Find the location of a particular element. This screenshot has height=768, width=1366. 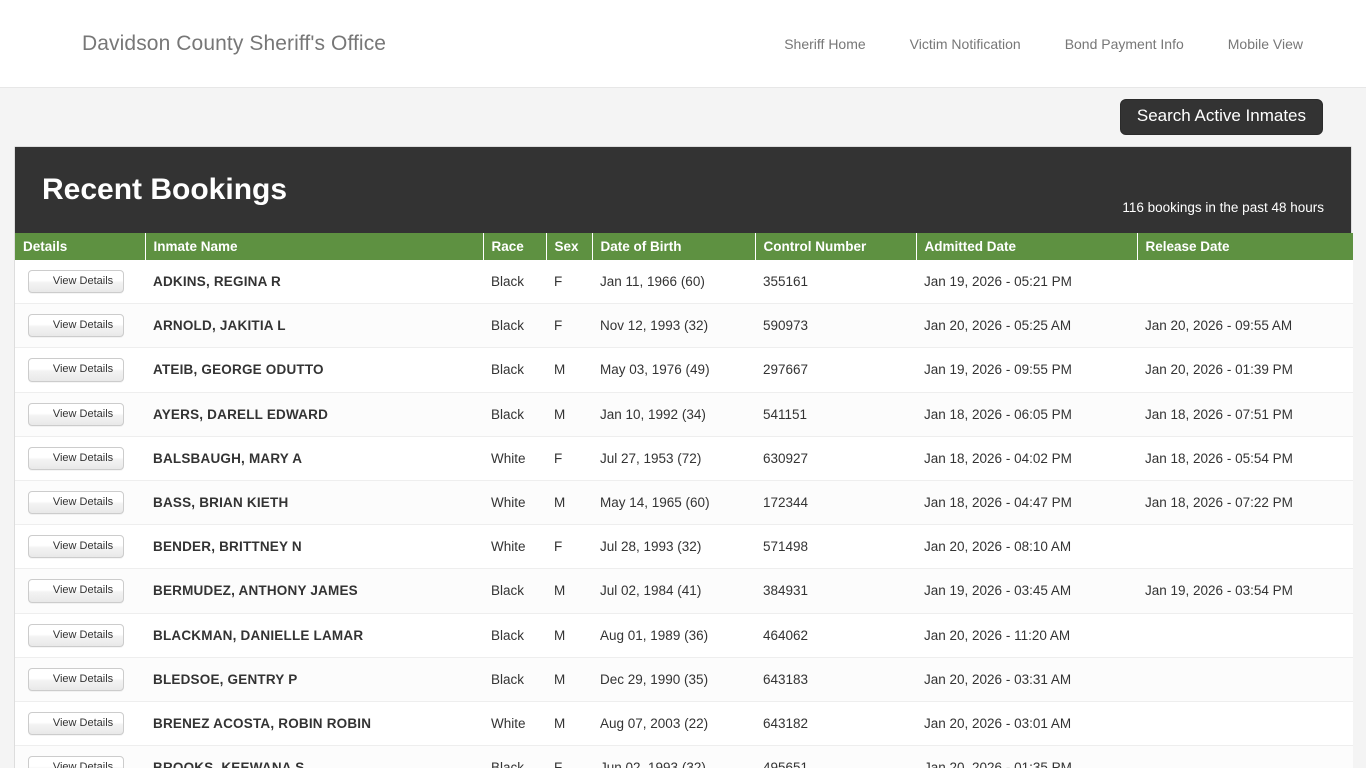

cell-inmate-name: ADKINS, REGINA R is located at coordinates (314, 282).